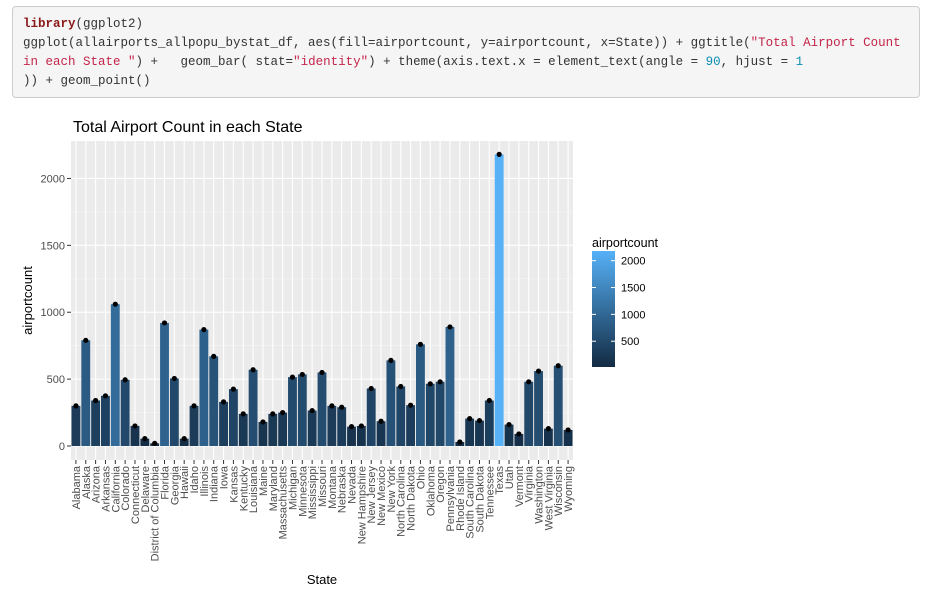  Describe the element at coordinates (343, 489) in the screenshot. I see `x-tick-label: Nebraska` at that location.